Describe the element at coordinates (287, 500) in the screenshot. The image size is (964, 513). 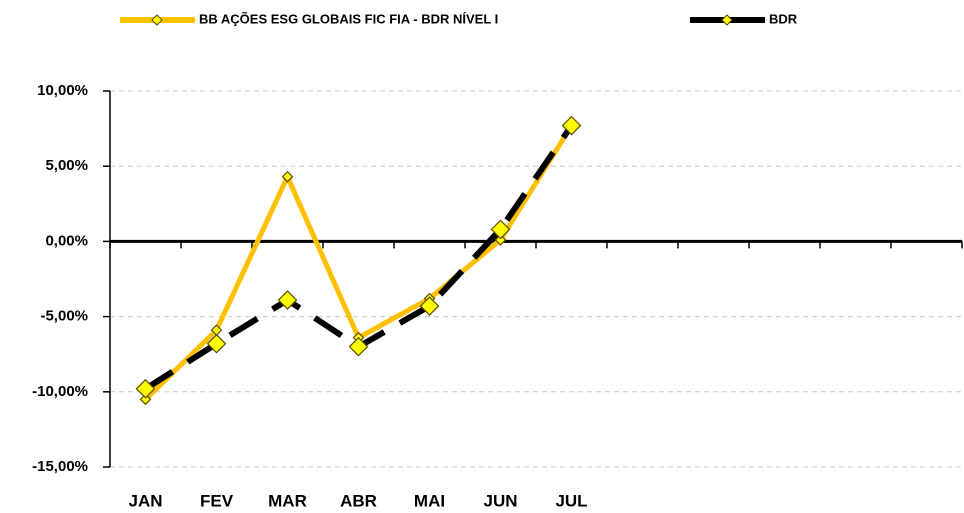
I see `x-tick-label: MAR` at that location.